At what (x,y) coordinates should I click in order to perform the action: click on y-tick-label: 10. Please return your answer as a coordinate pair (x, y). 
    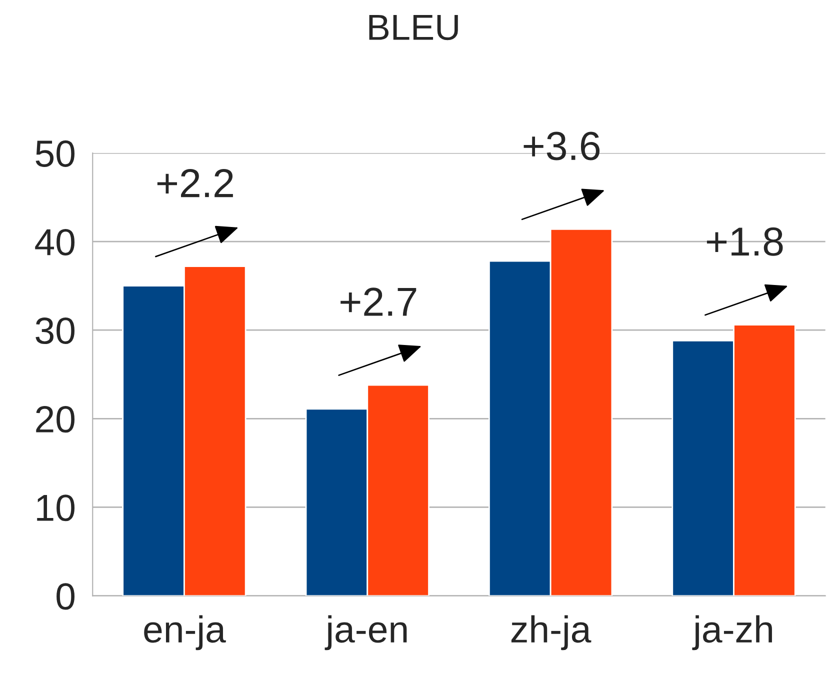
    Looking at the image, I should click on (55, 508).